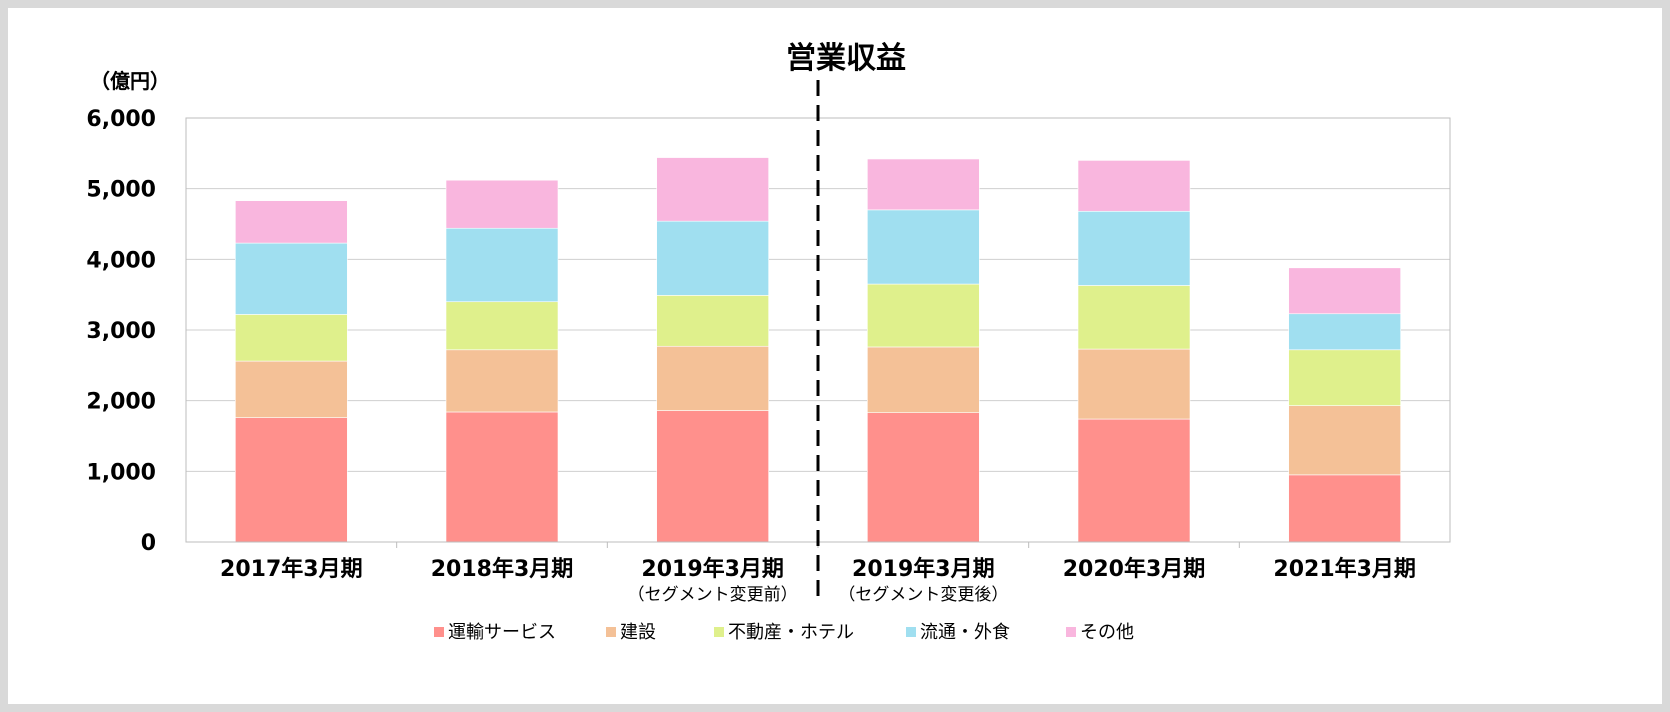 This screenshot has width=1670, height=712. Describe the element at coordinates (130, 81) in the screenshot. I see `y-axis-unit-label: （億円）` at that location.